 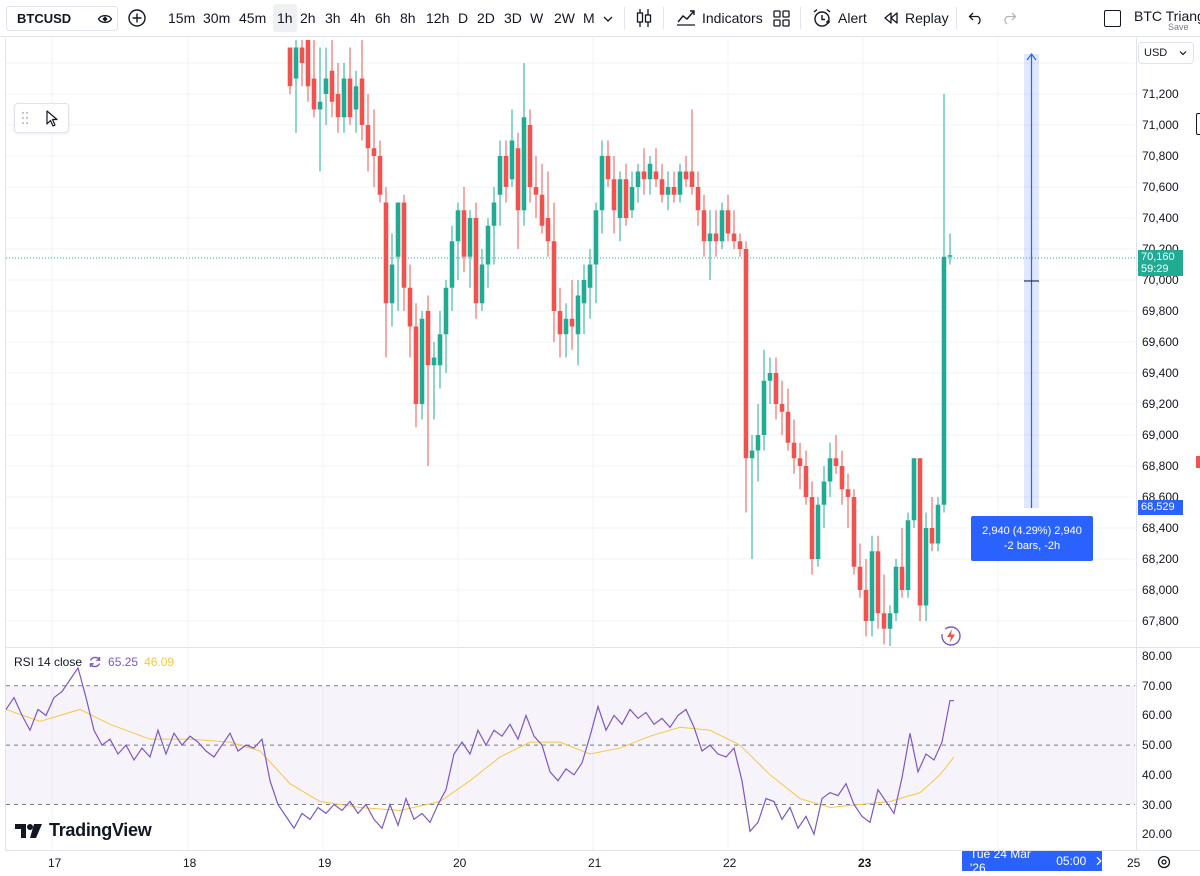 What do you see at coordinates (1168, 444) in the screenshot?
I see `price-axis` at bounding box center [1168, 444].